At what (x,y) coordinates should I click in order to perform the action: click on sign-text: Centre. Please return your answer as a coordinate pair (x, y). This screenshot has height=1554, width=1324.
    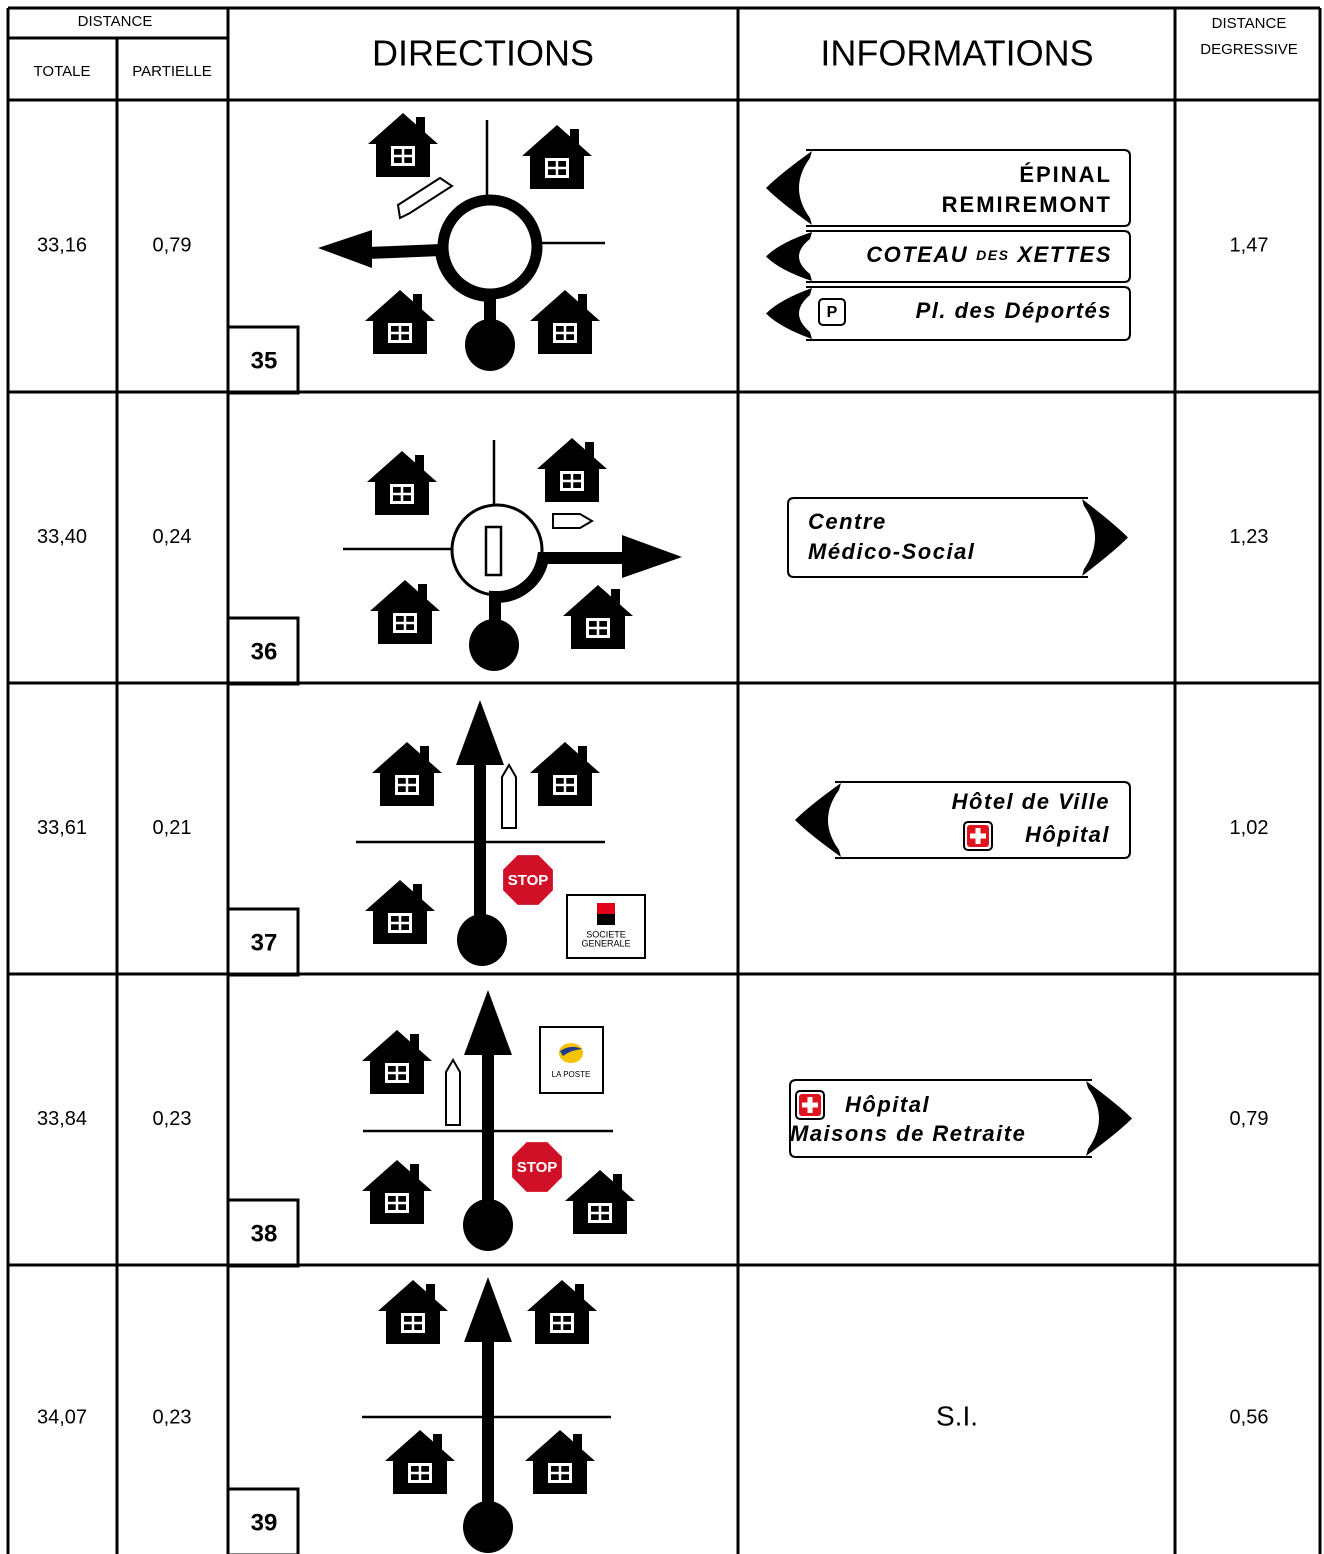
    Looking at the image, I should click on (847, 521).